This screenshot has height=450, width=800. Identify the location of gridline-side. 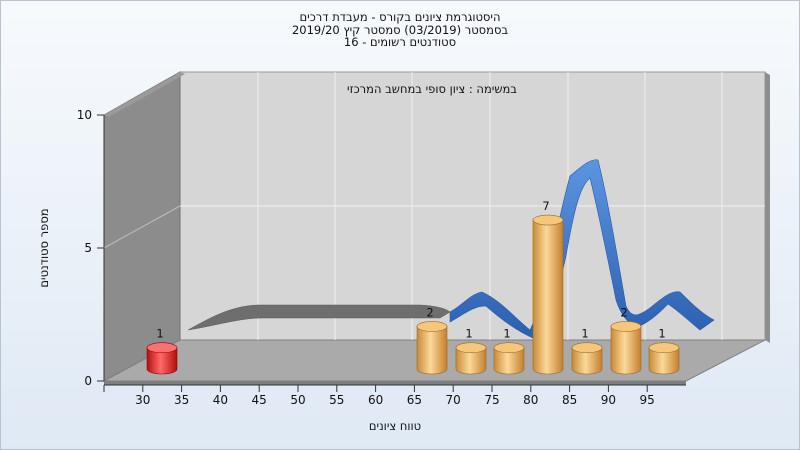
(142, 227).